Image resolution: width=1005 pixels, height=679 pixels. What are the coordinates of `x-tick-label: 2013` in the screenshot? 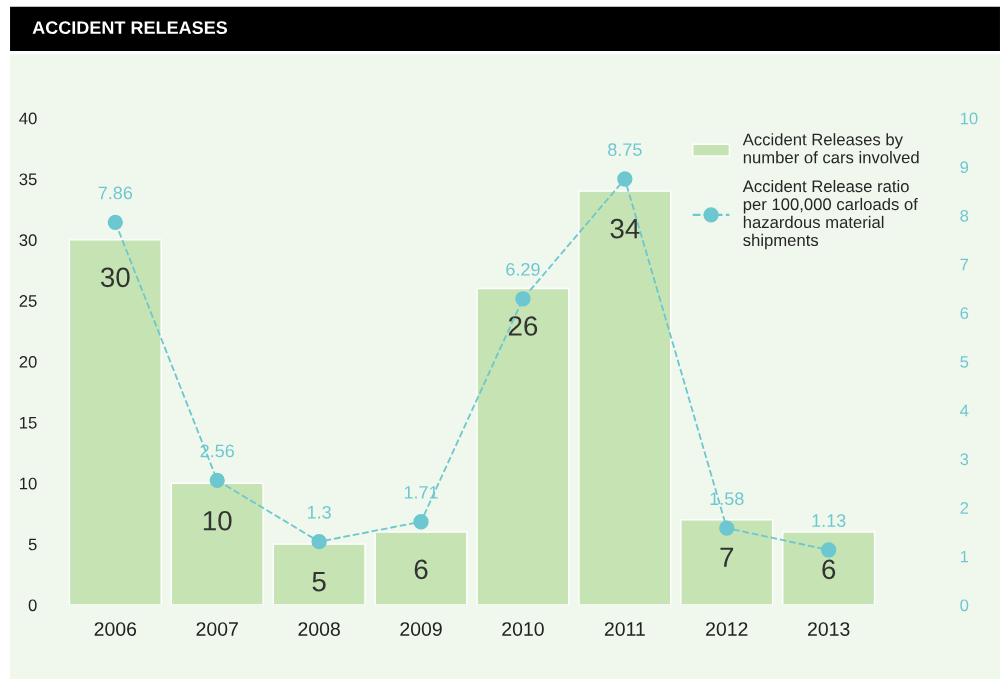 It's located at (829, 629).